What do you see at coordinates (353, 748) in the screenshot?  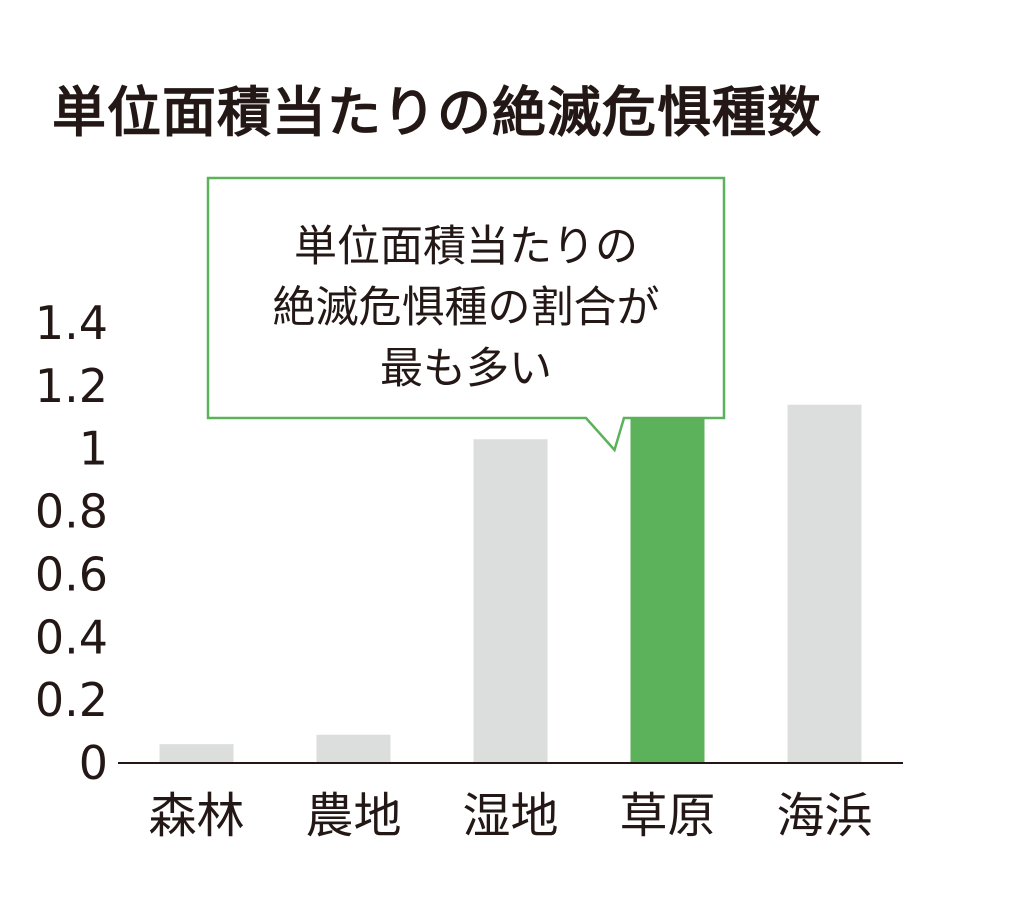 I see `bar-農地` at bounding box center [353, 748].